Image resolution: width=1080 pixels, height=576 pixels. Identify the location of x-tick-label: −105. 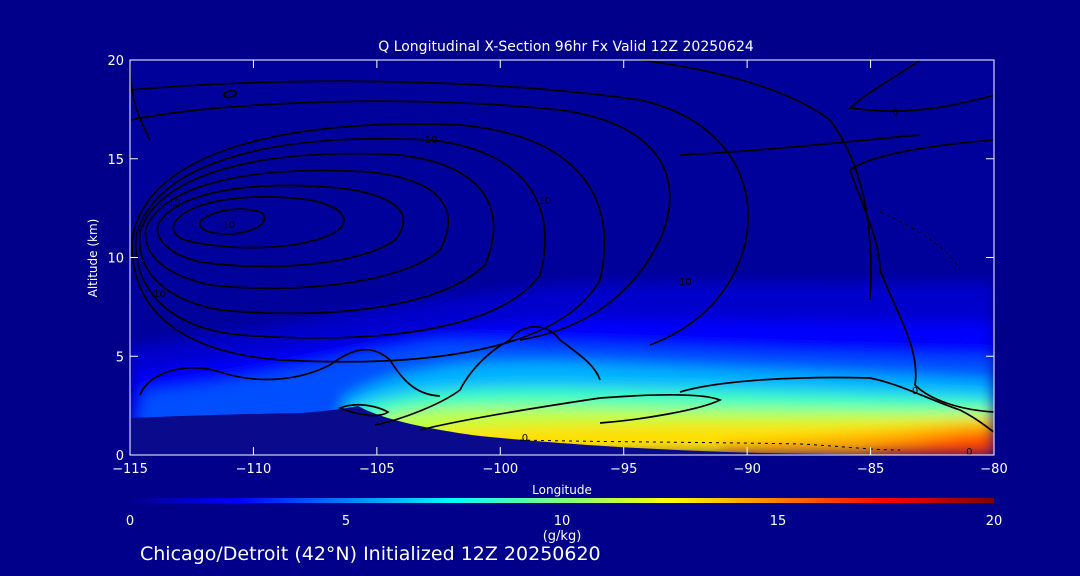
(377, 469).